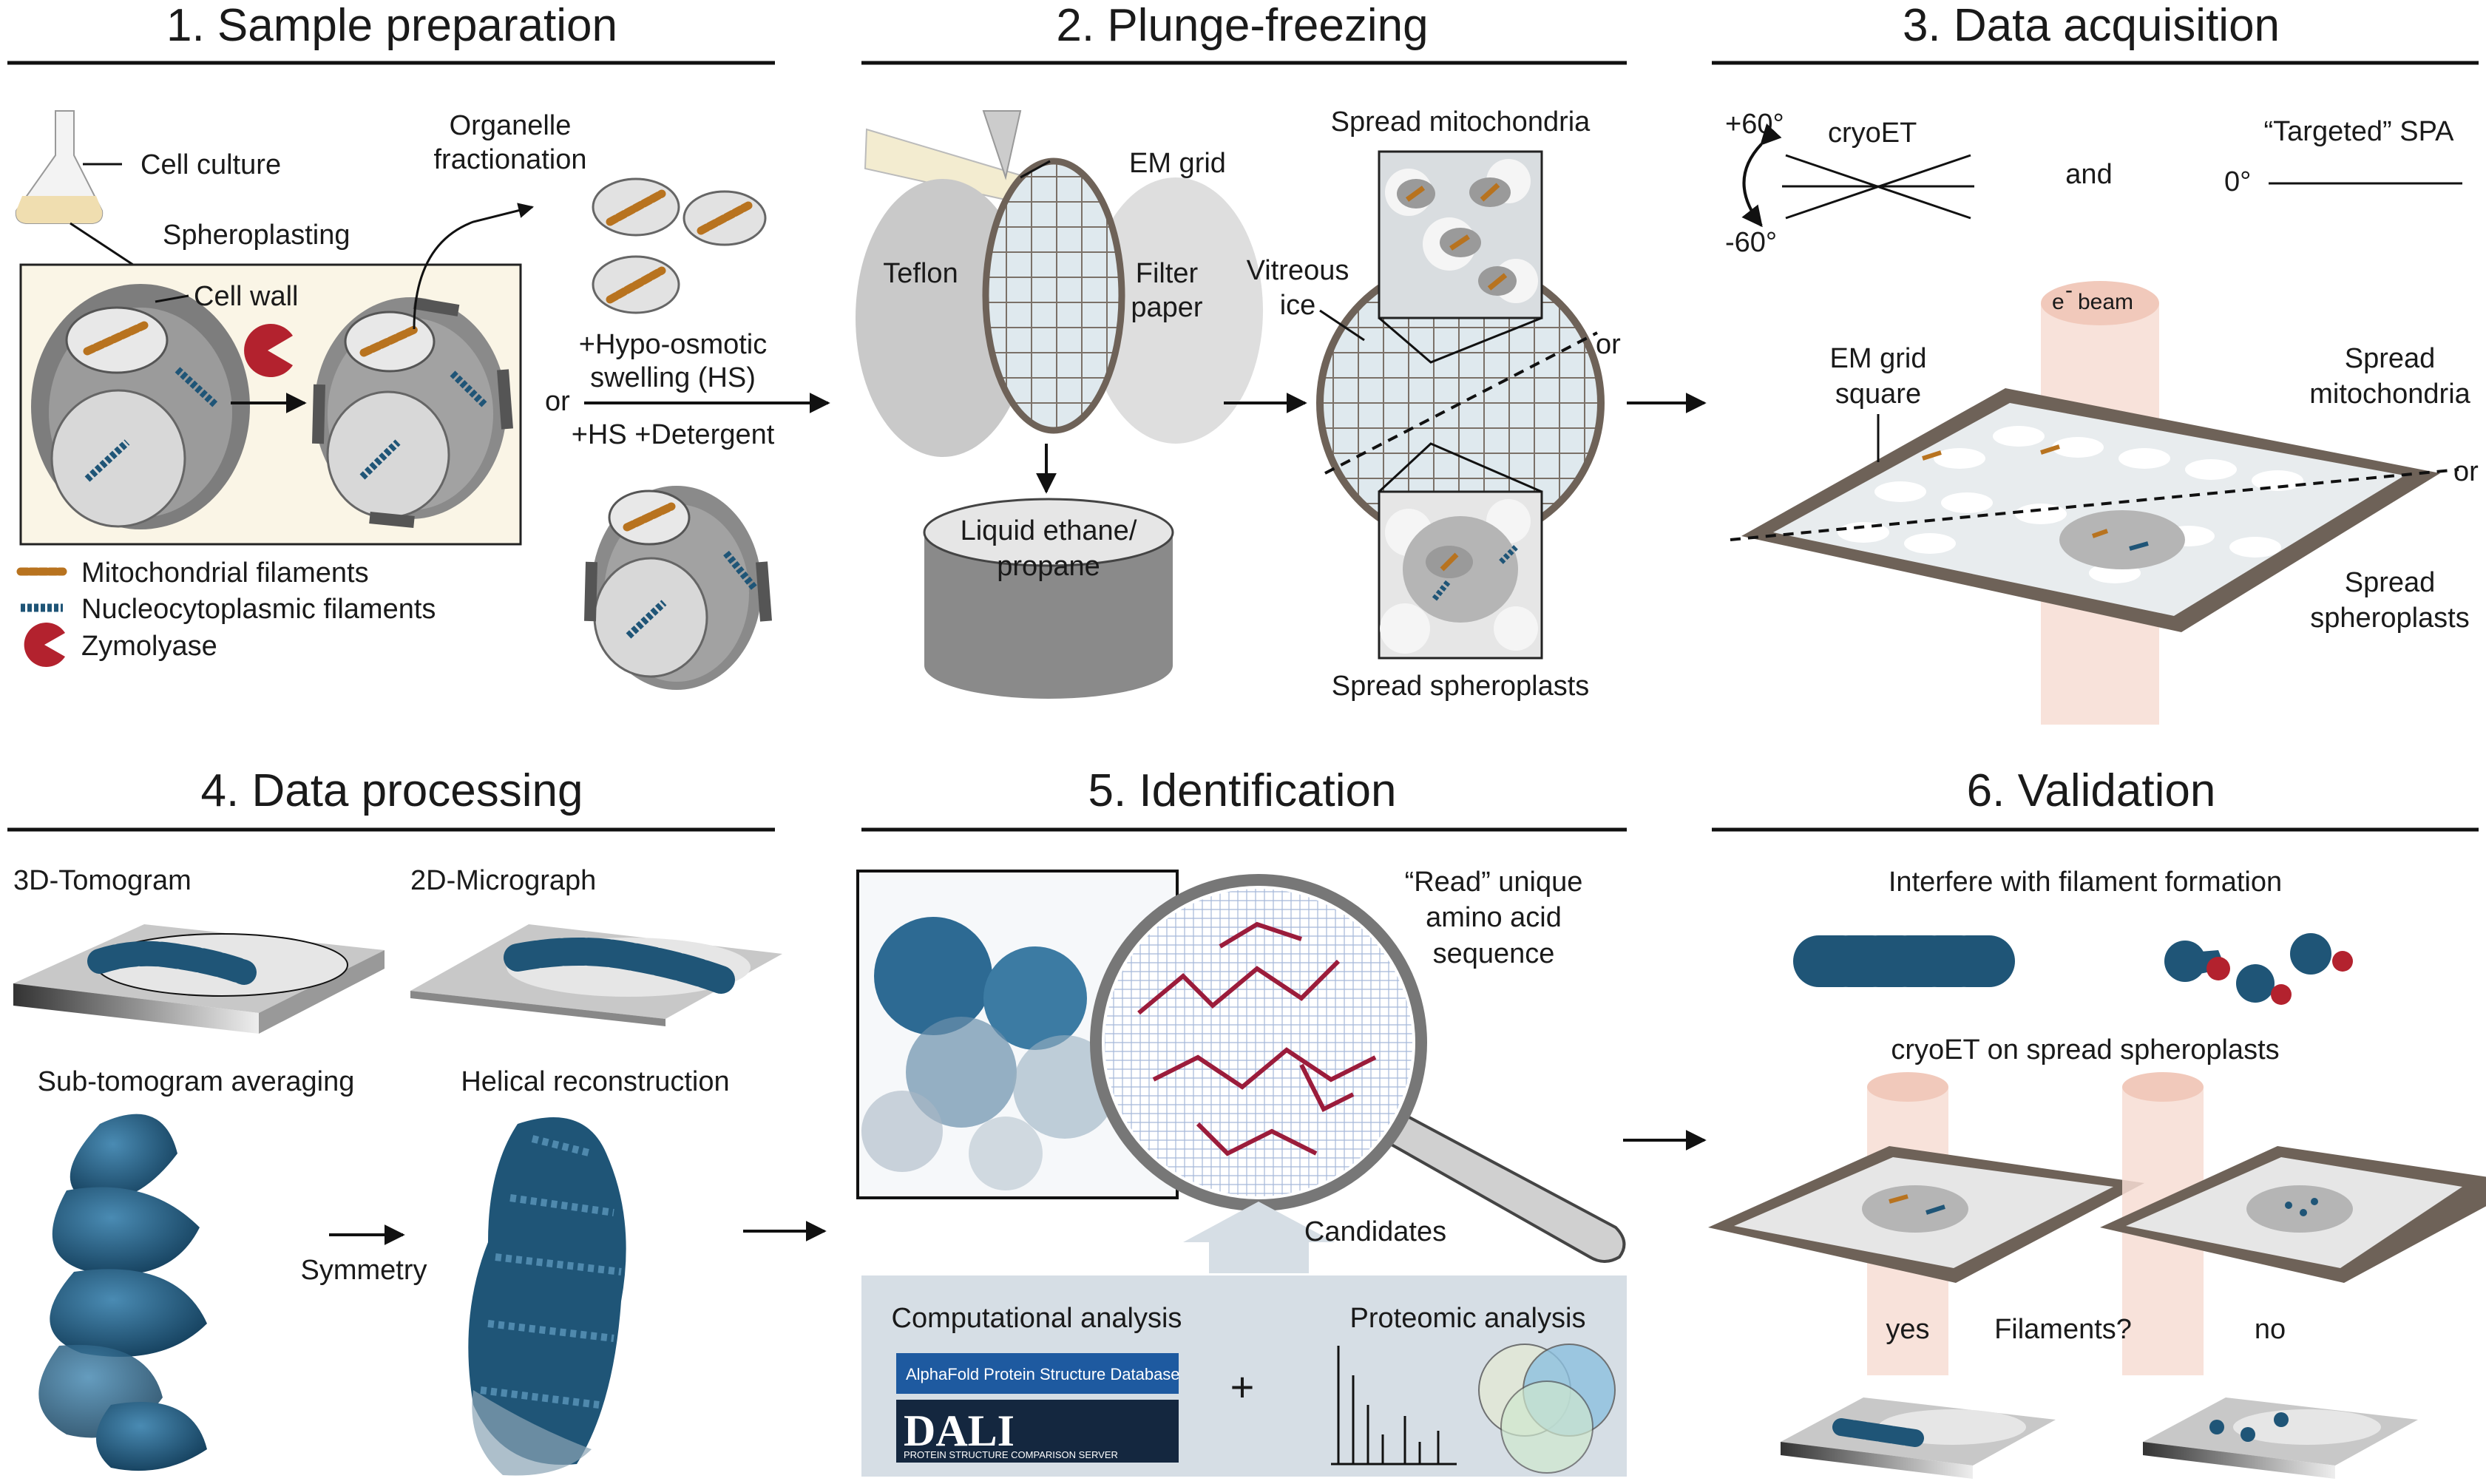 The width and height of the screenshot is (2486, 1484). Describe the element at coordinates (1049, 530) in the screenshot. I see `ethane-label: Liquid ethane/` at that location.